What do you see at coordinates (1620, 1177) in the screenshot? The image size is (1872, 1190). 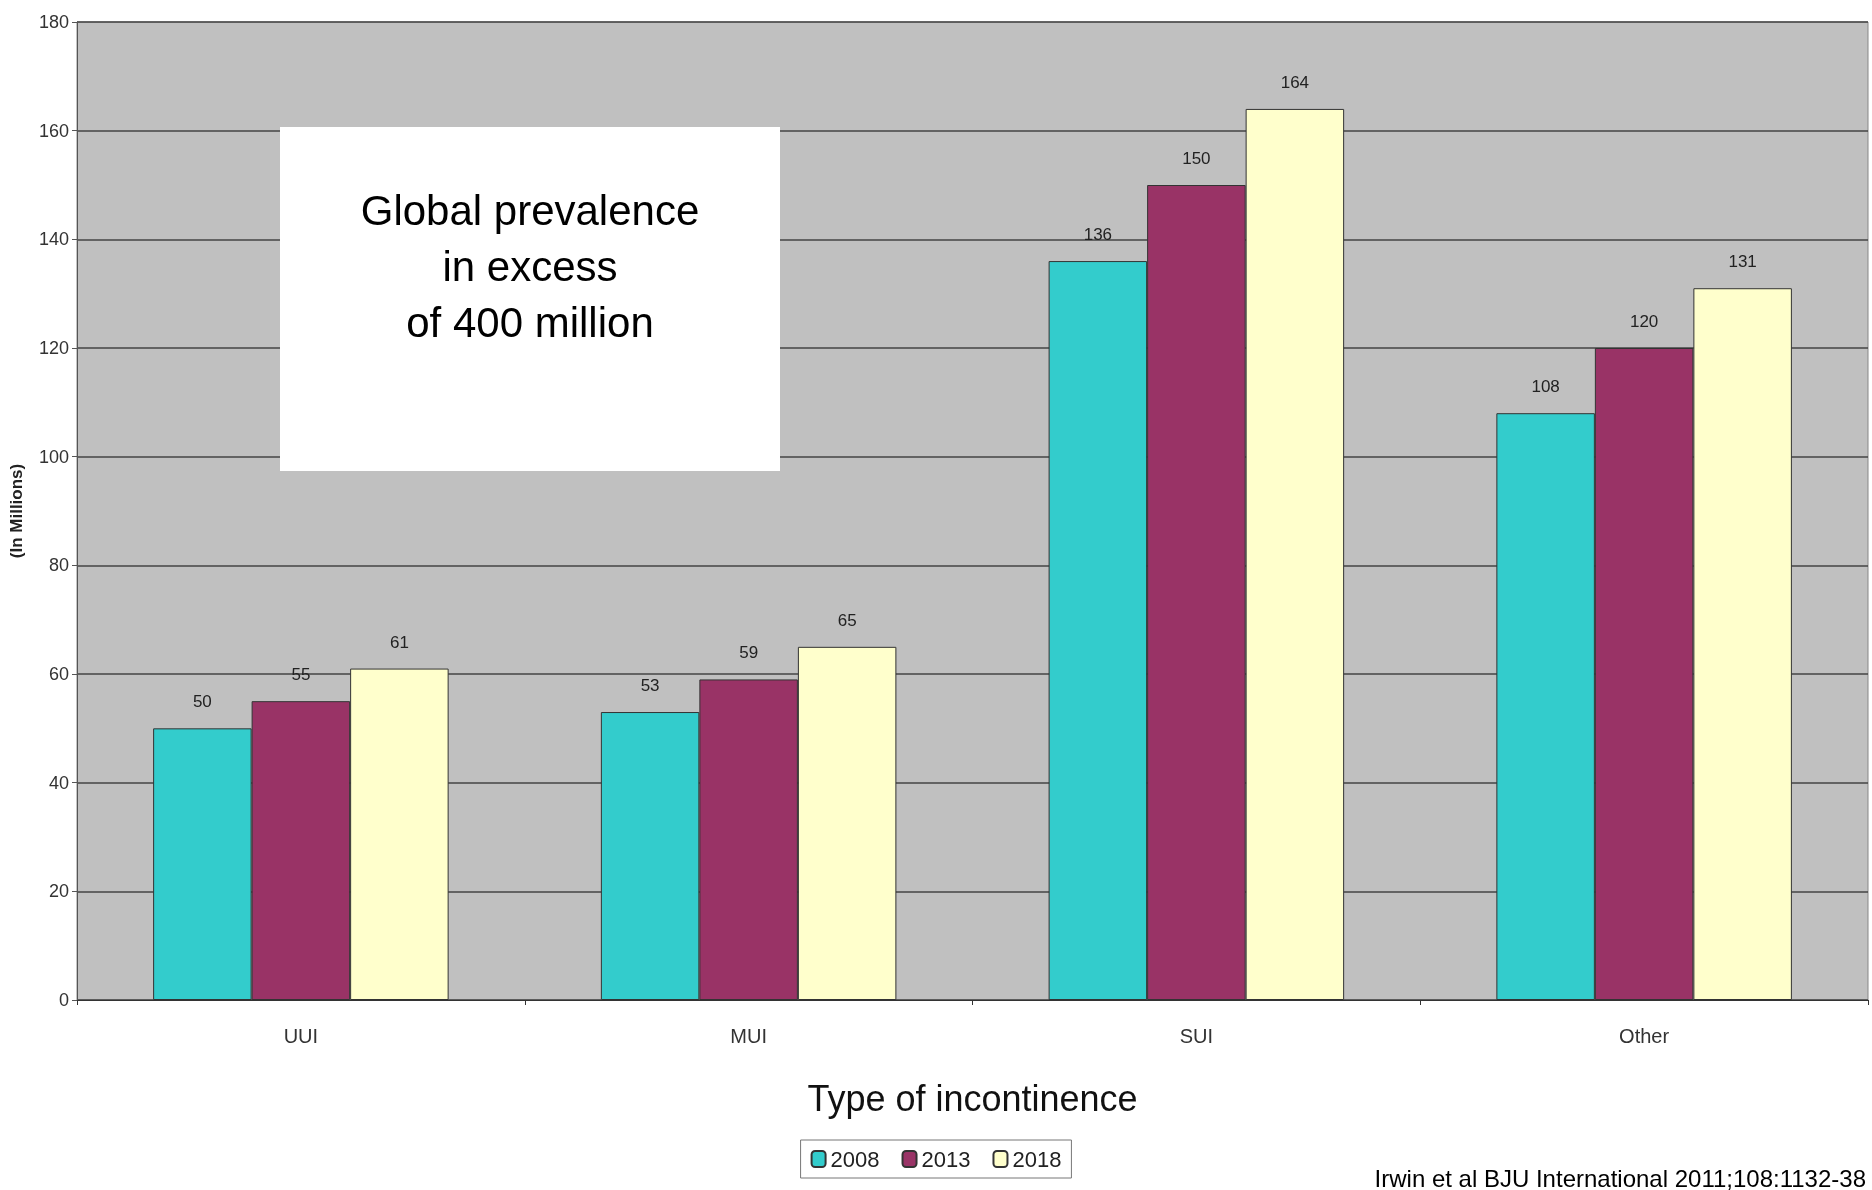 I see `text: Irwin et al BJU International 2011;108:1132-38` at bounding box center [1620, 1177].